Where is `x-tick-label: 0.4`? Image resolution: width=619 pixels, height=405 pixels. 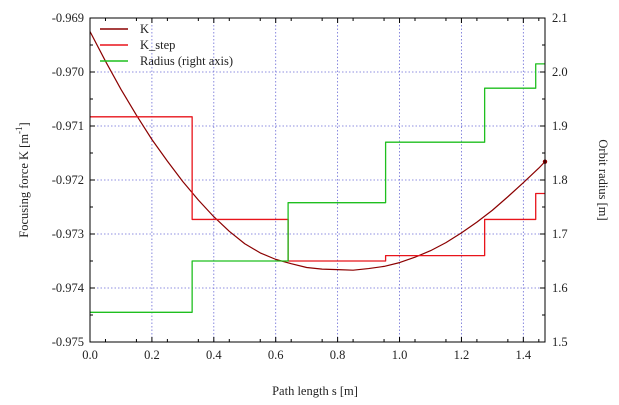
x-tick-label: 0.4 is located at coordinates (214, 355).